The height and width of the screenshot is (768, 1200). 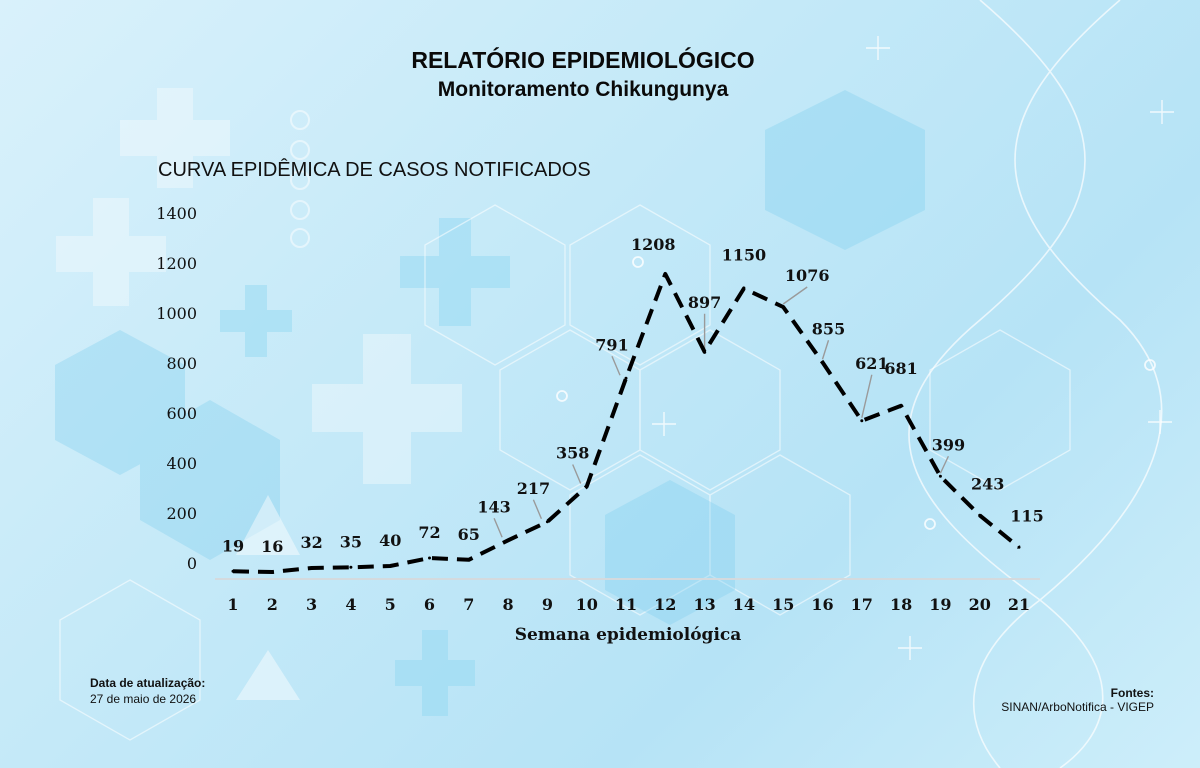 What do you see at coordinates (628, 635) in the screenshot?
I see `x-axis-label: Semana epidemiológica` at bounding box center [628, 635].